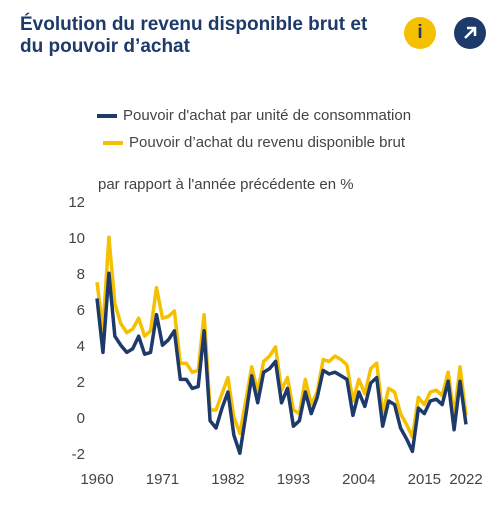 The width and height of the screenshot is (503, 512). Describe the element at coordinates (465, 479) in the screenshot. I see `x-tick-label: 2022` at that location.